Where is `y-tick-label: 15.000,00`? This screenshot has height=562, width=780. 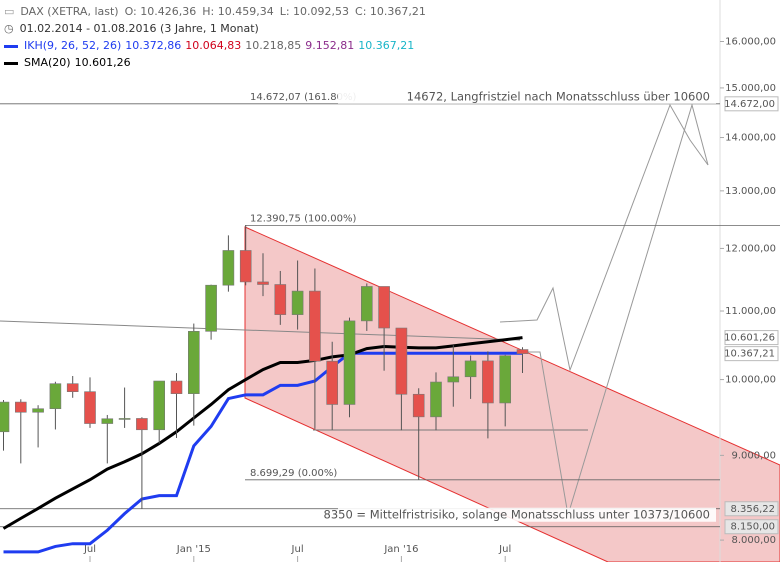 y-tick-label: 15.000,00 is located at coordinates (750, 88).